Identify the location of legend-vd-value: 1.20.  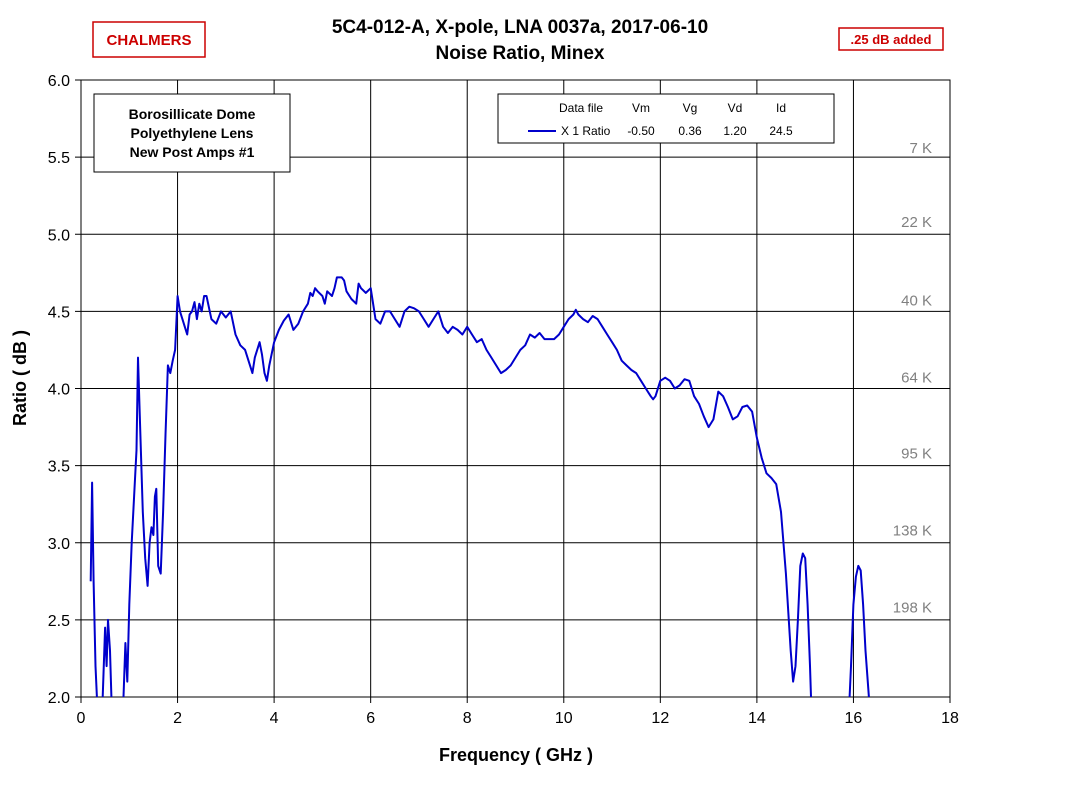
(735, 131).